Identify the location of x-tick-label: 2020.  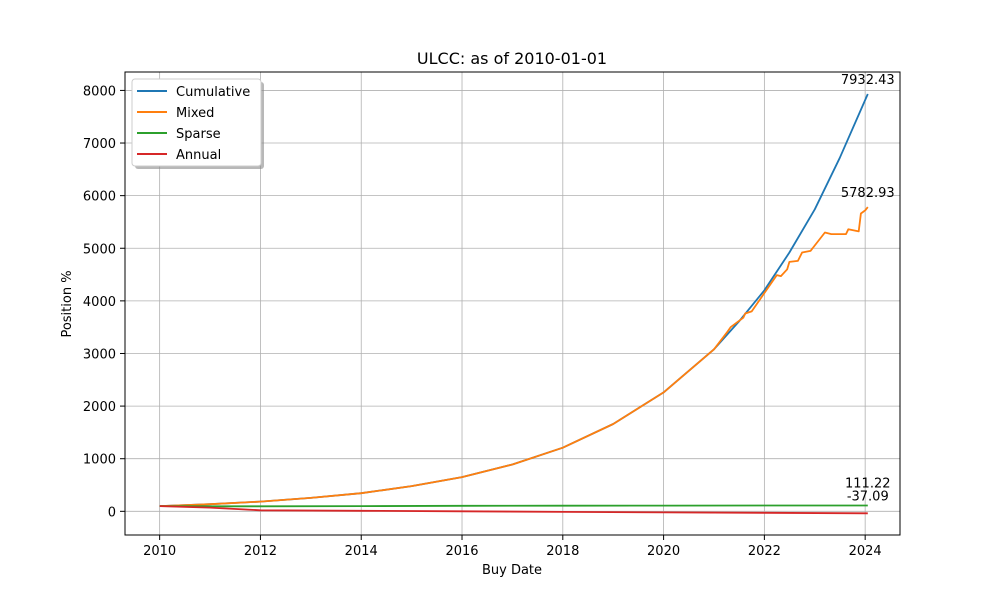
(663, 551).